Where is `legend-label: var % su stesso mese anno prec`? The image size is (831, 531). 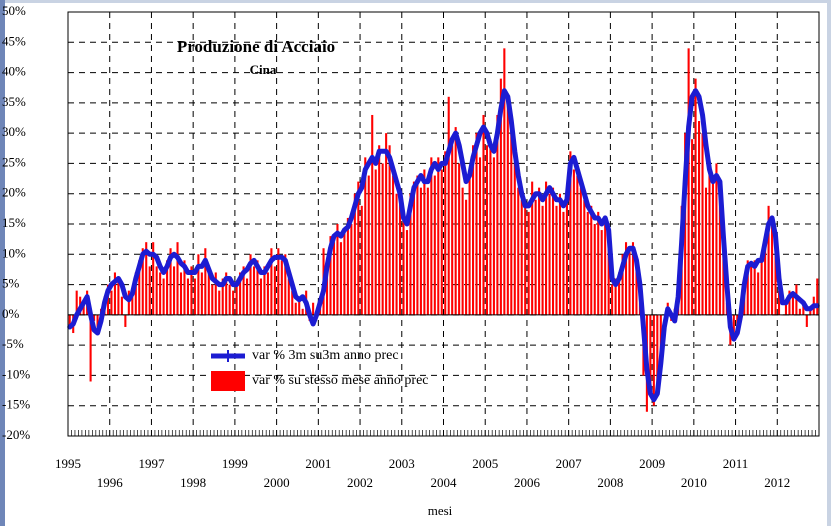
legend-label: var % su stesso mese anno prec is located at coordinates (340, 380).